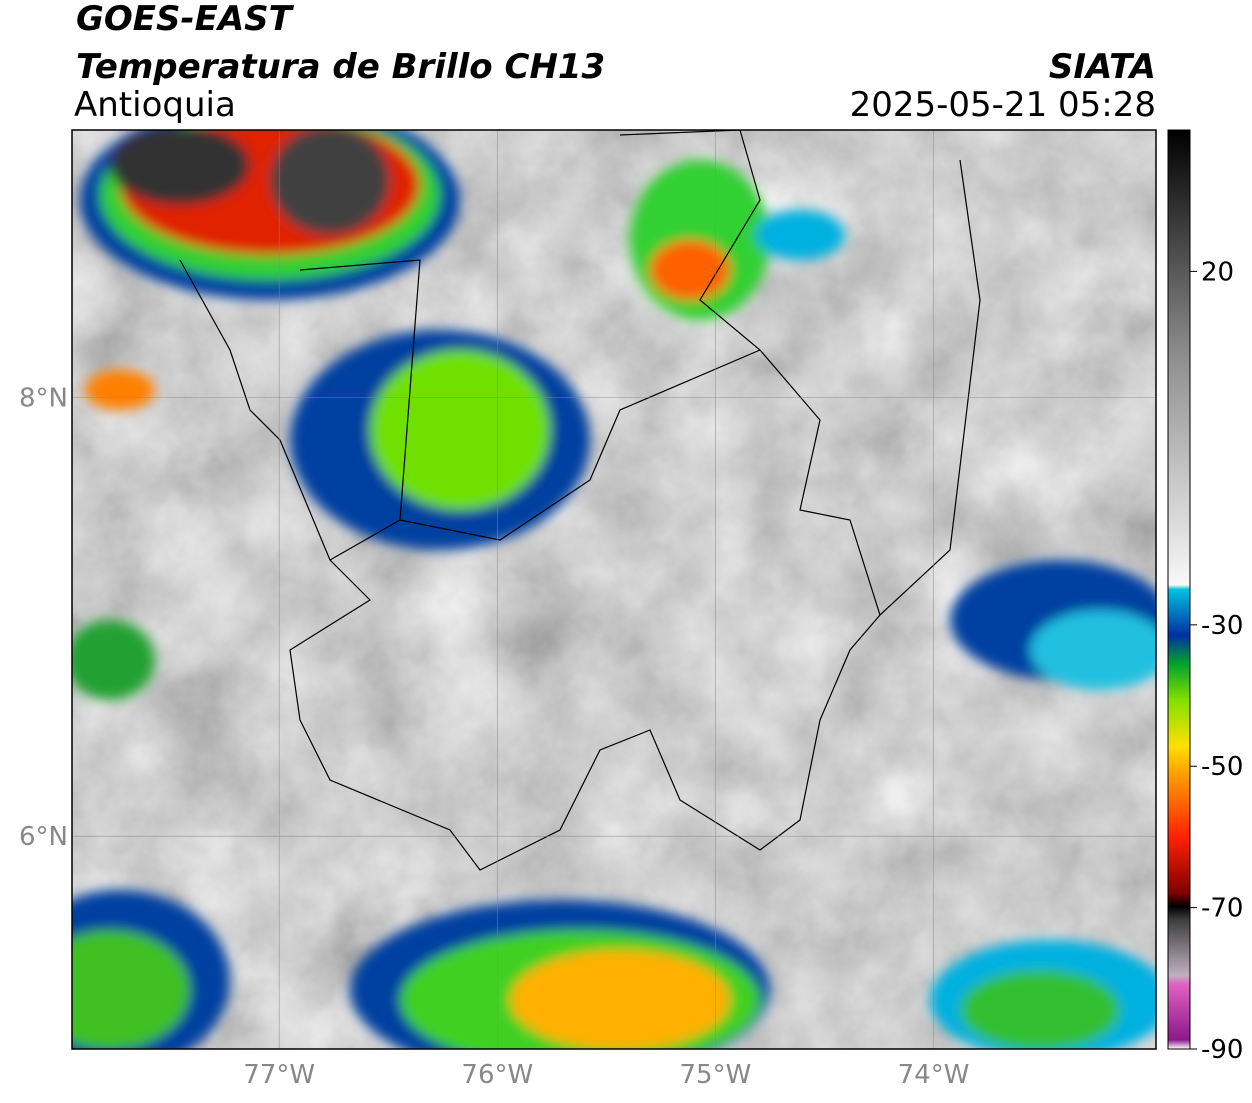  What do you see at coordinates (497, 1075) in the screenshot?
I see `lon-tick-label: 76°W` at bounding box center [497, 1075].